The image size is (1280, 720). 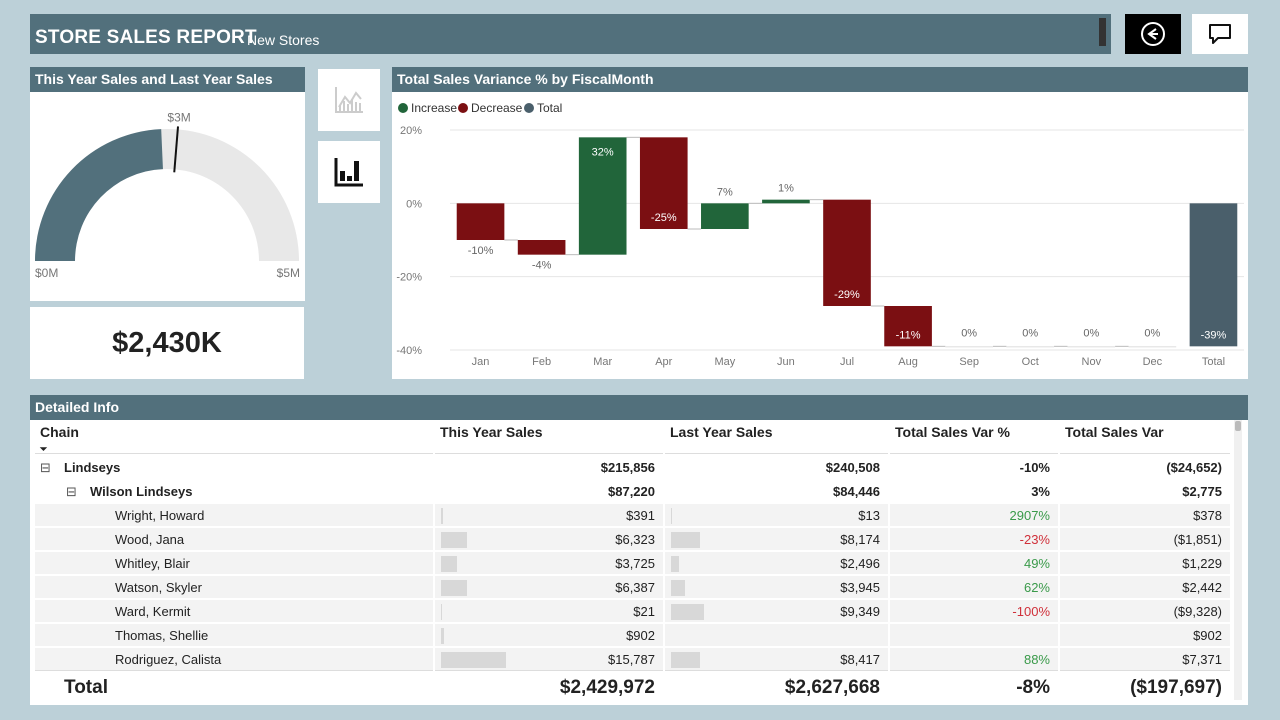 I want to click on table-row: Ward, Kermit $21 $9,349 -100% ($9,328), so click(x=632, y=612).